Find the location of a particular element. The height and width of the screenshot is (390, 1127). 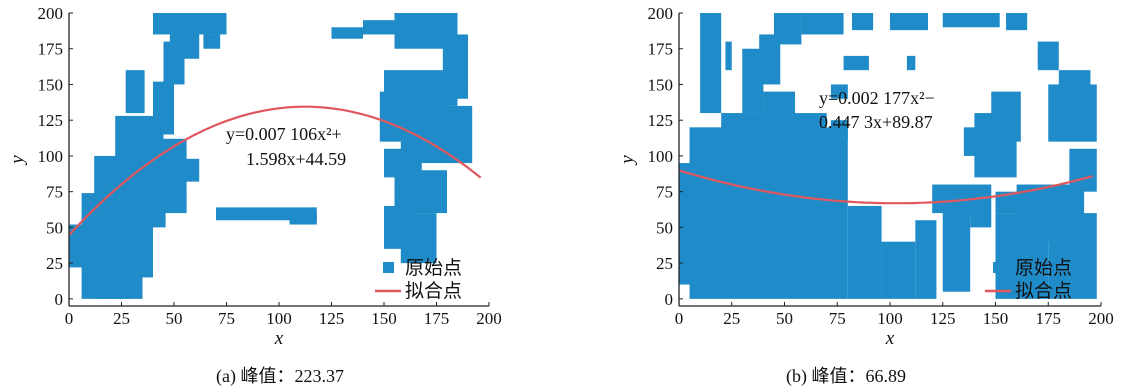

chart-caption-b: (b) 峰值：66.89 is located at coordinates (846, 376).